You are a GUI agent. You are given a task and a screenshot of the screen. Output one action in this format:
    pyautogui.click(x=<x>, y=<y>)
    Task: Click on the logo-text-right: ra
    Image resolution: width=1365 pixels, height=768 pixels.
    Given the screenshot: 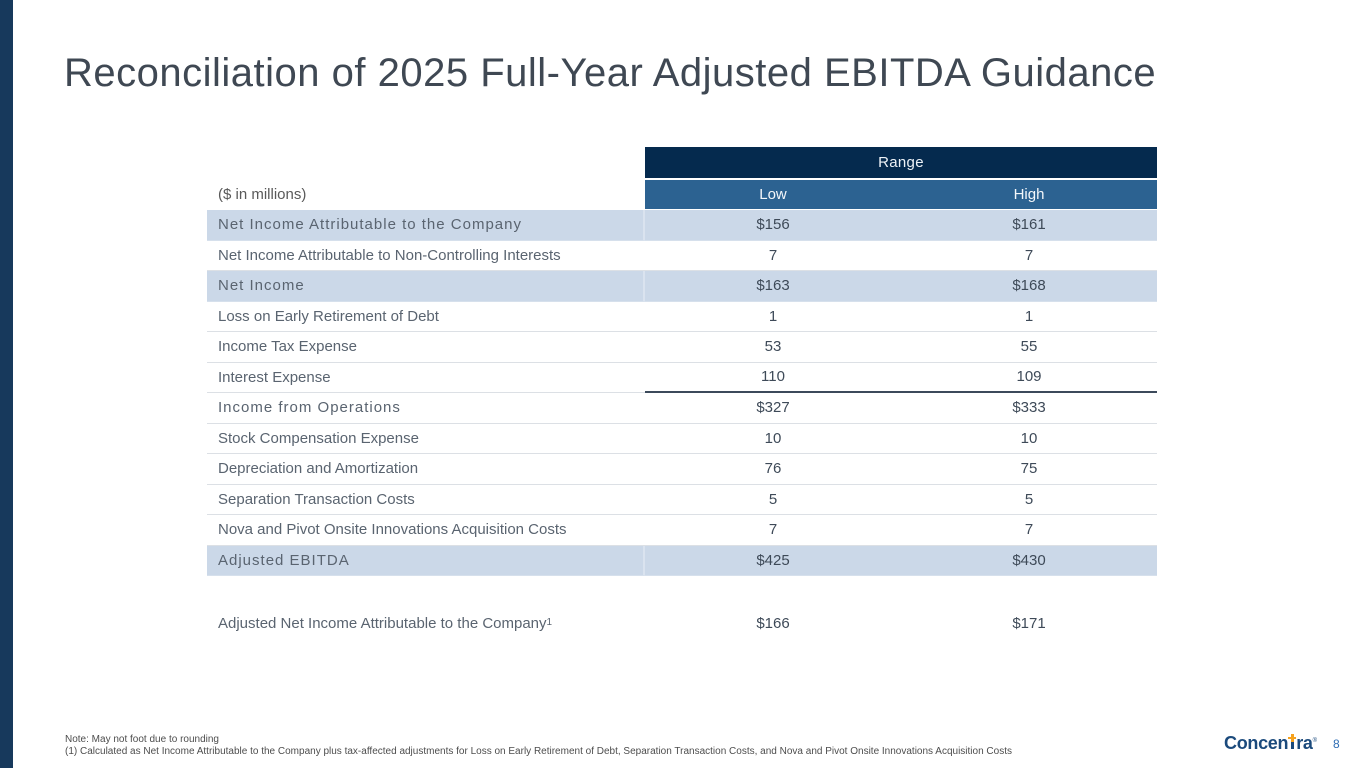 What is the action you would take?
    pyautogui.click(x=1304, y=743)
    